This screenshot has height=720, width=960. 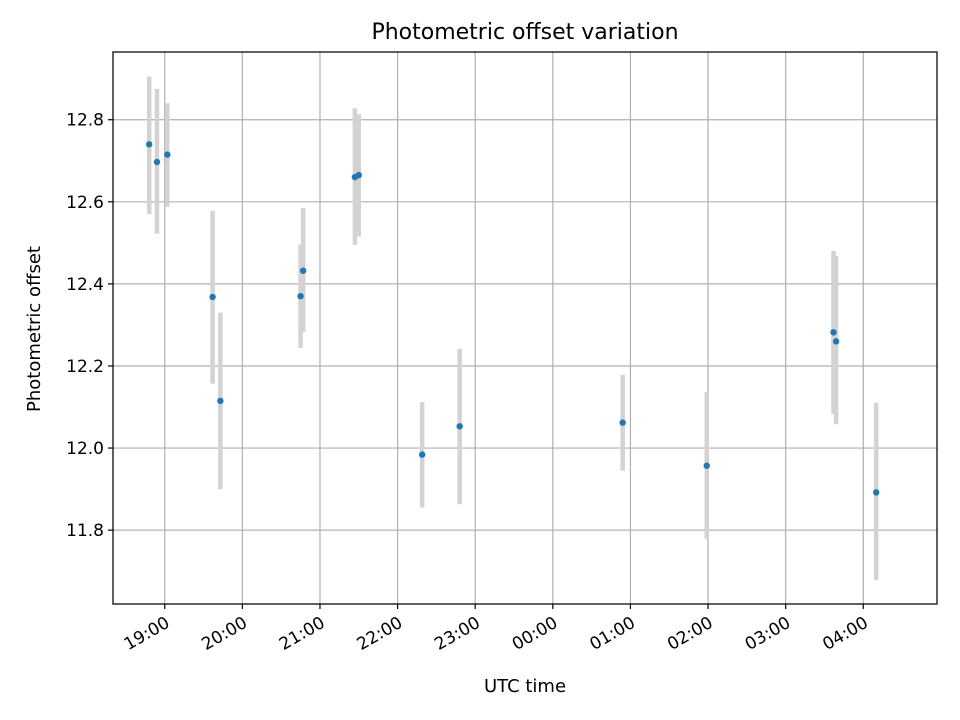 I want to click on y-tick-label: 12.4, so click(x=85, y=285).